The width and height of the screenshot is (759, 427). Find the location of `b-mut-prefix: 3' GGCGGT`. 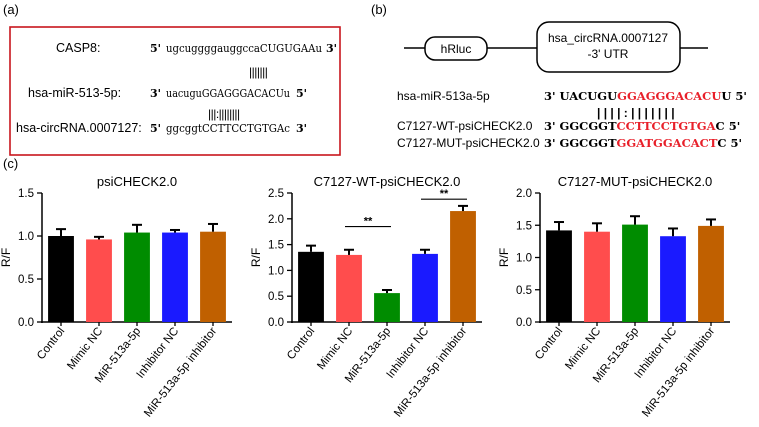

b-mut-prefix: 3' GGCGGT is located at coordinates (580, 143).